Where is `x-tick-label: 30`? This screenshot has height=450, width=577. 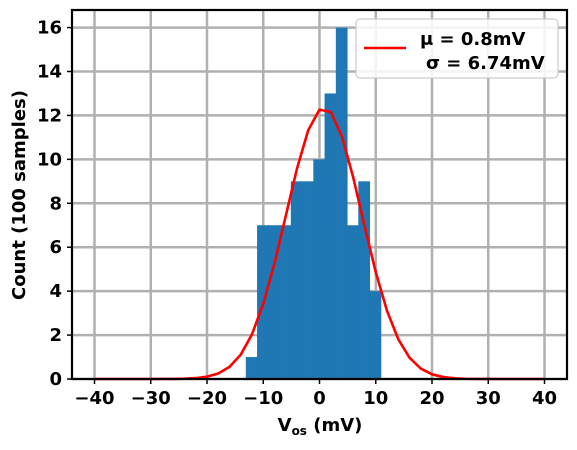
x-tick-label: 30 is located at coordinates (488, 398).